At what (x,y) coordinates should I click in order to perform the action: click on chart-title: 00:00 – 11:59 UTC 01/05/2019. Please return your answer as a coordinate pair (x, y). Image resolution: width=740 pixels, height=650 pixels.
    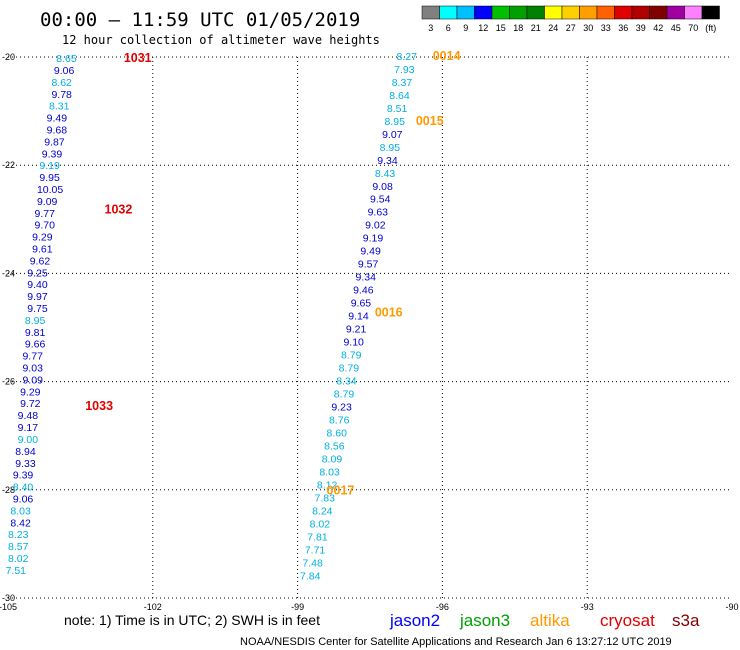
    Looking at the image, I should click on (200, 20).